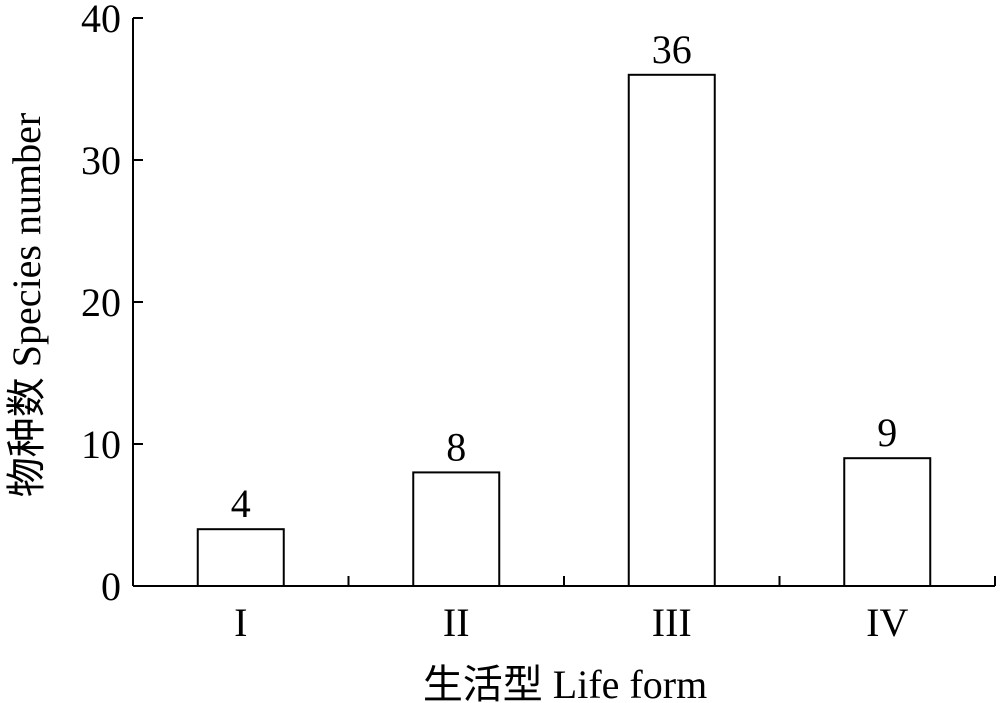 The image size is (1000, 703). Describe the element at coordinates (240, 558) in the screenshot. I see `bar-I` at that location.